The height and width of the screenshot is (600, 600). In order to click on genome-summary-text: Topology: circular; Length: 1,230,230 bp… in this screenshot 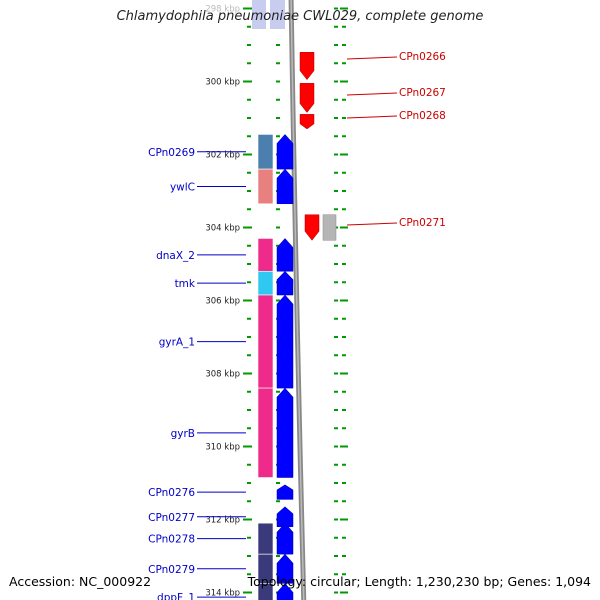, I will do `click(419, 581)`.